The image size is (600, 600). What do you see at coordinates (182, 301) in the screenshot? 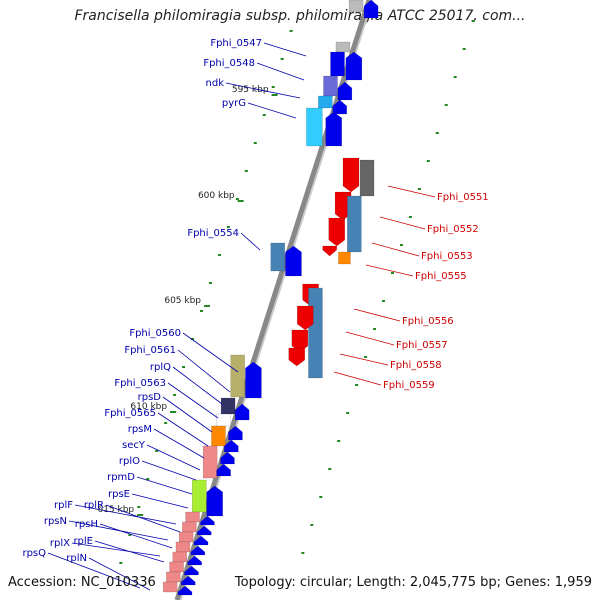
I see `tick-label: 605 kbp` at bounding box center [182, 301].